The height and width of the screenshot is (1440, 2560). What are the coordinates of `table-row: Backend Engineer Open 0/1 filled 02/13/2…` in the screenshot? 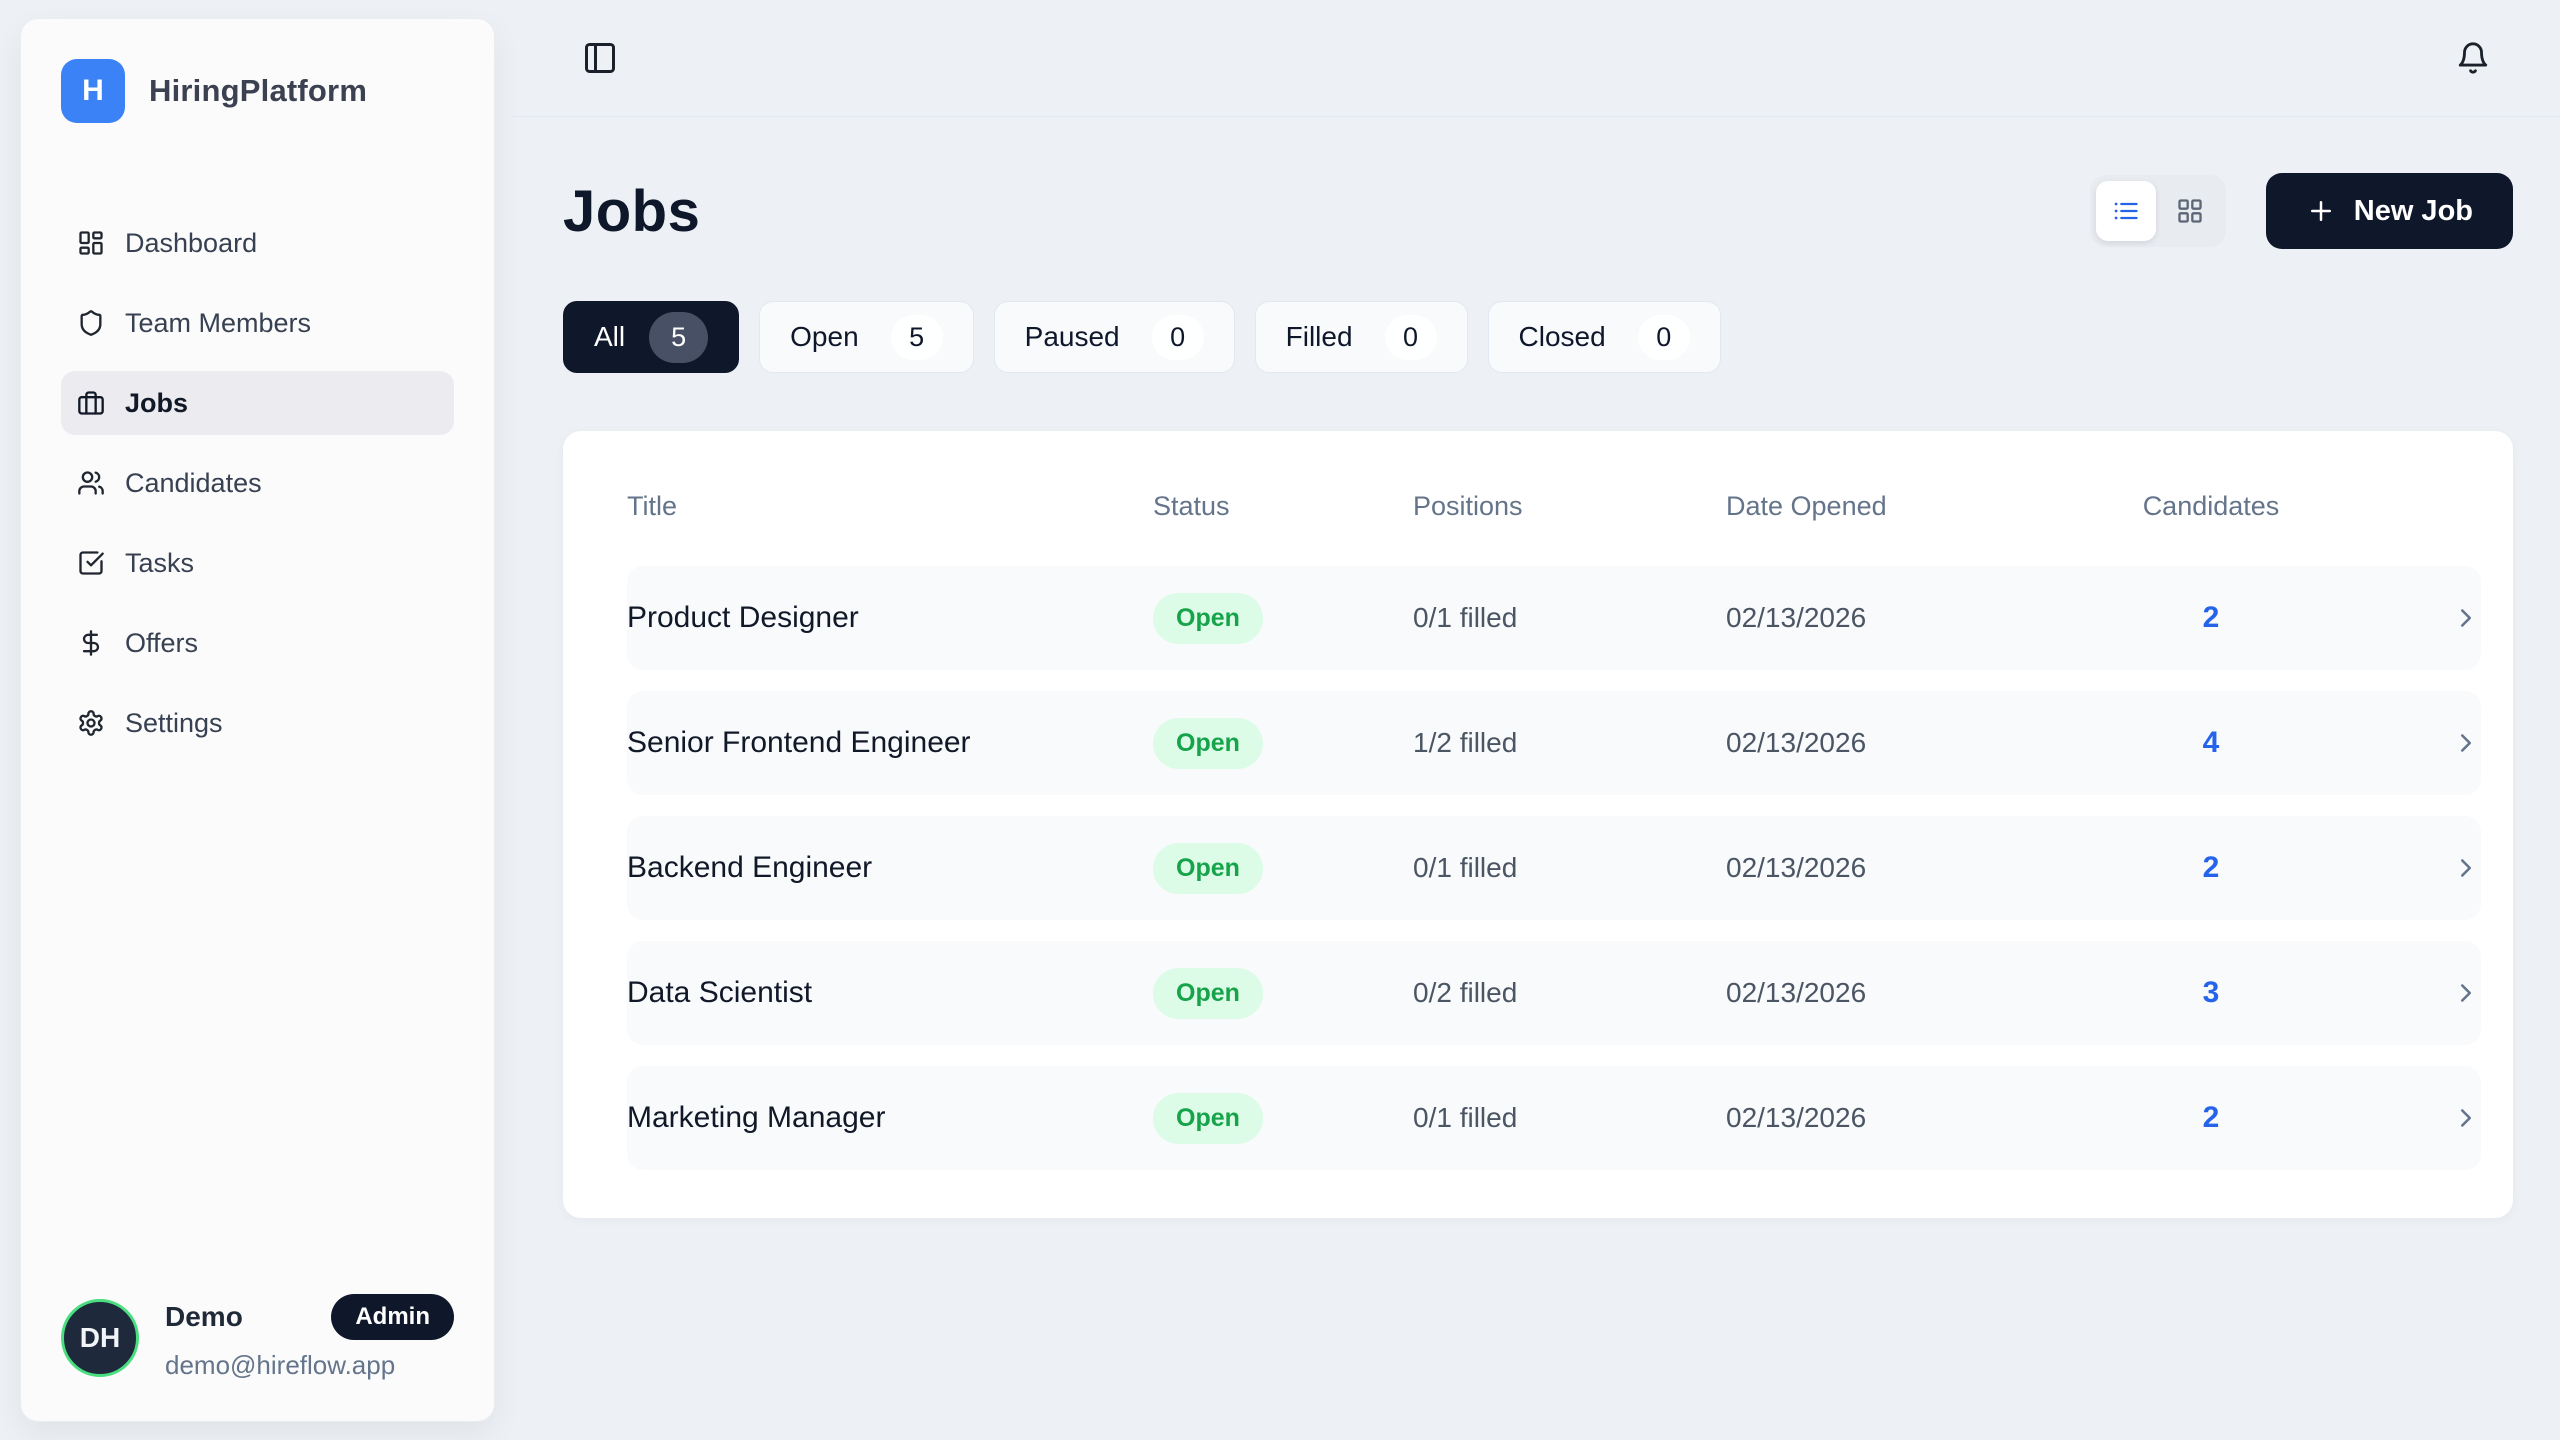 It's located at (1554, 868).